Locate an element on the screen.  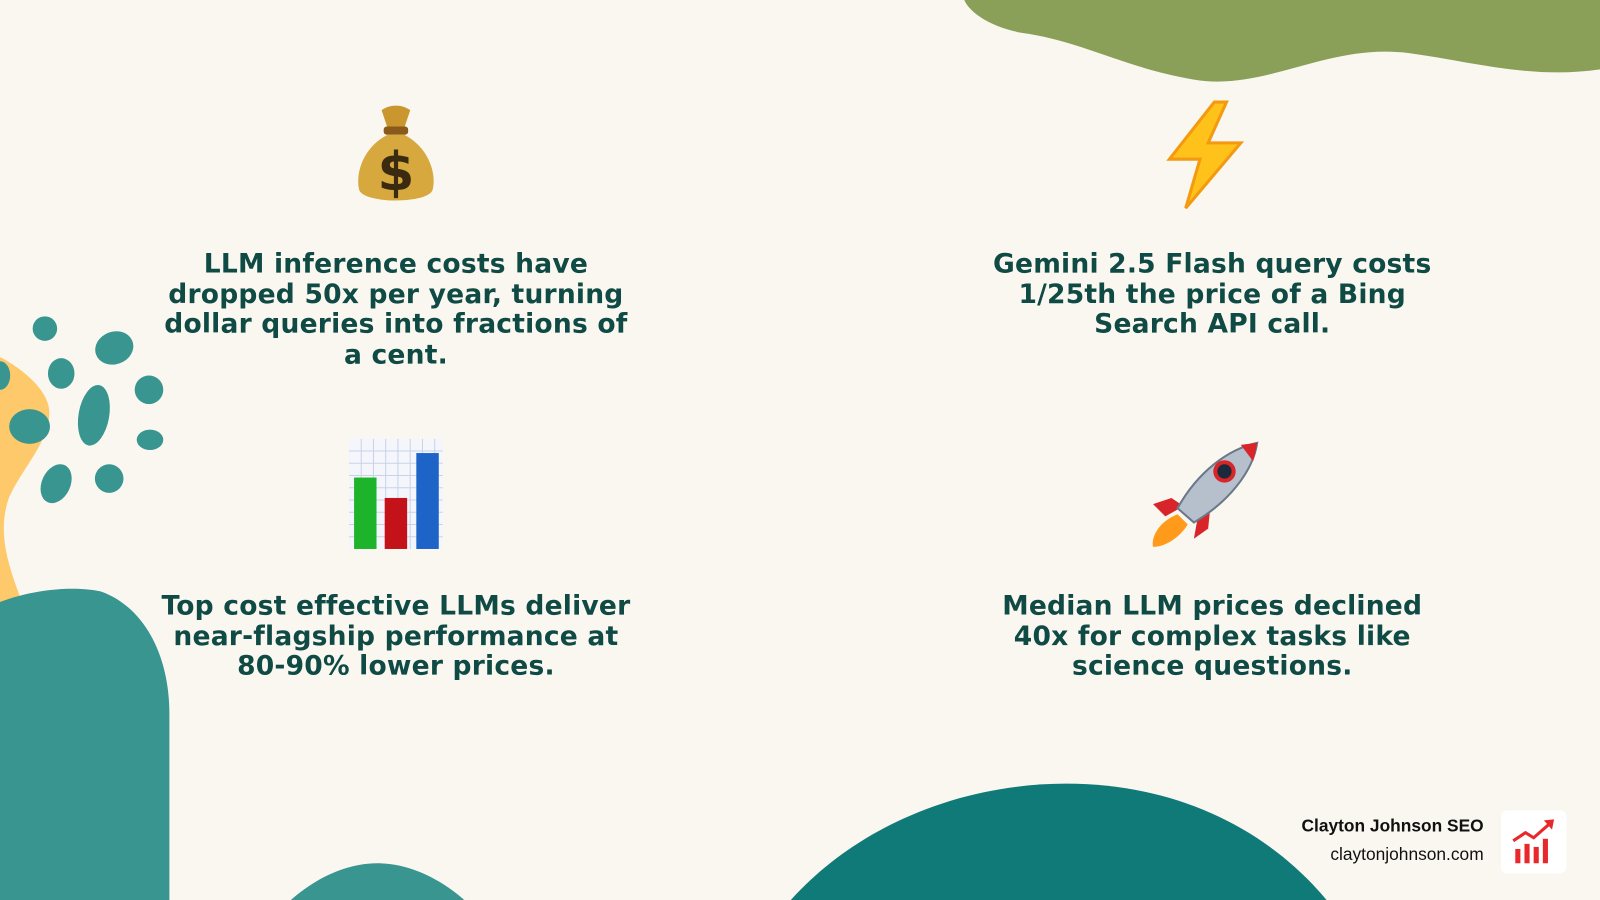
money-bag-icon: $ is located at coordinates (396, 154).